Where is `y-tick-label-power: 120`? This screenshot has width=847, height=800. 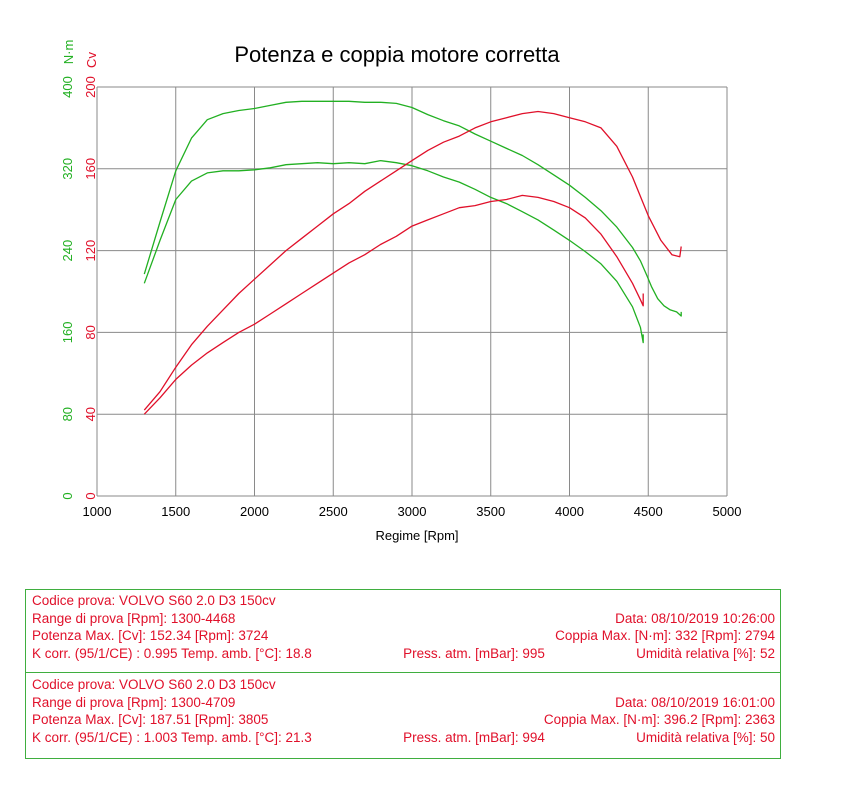
y-tick-label-power: 120 is located at coordinates (90, 251).